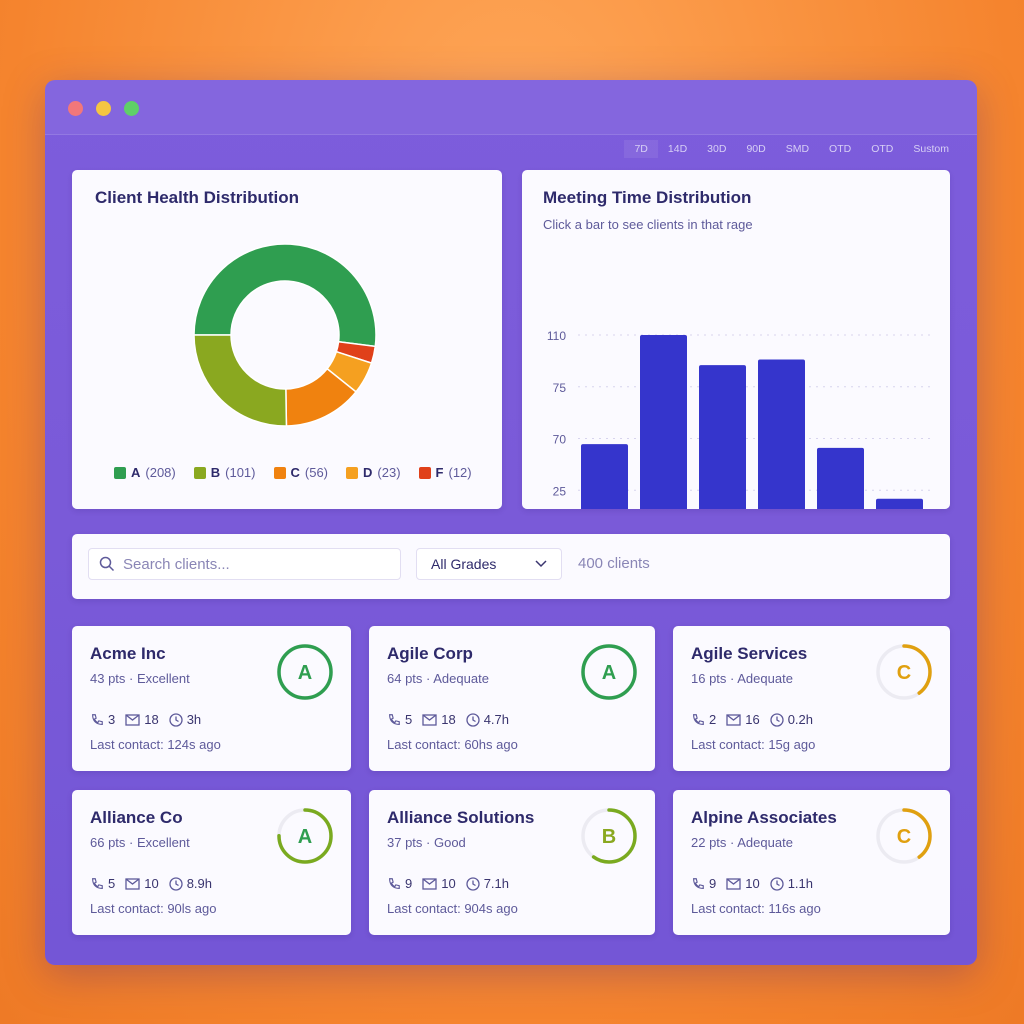  Describe the element at coordinates (373, 472) in the screenshot. I see `legend-item-D: D (23)` at that location.